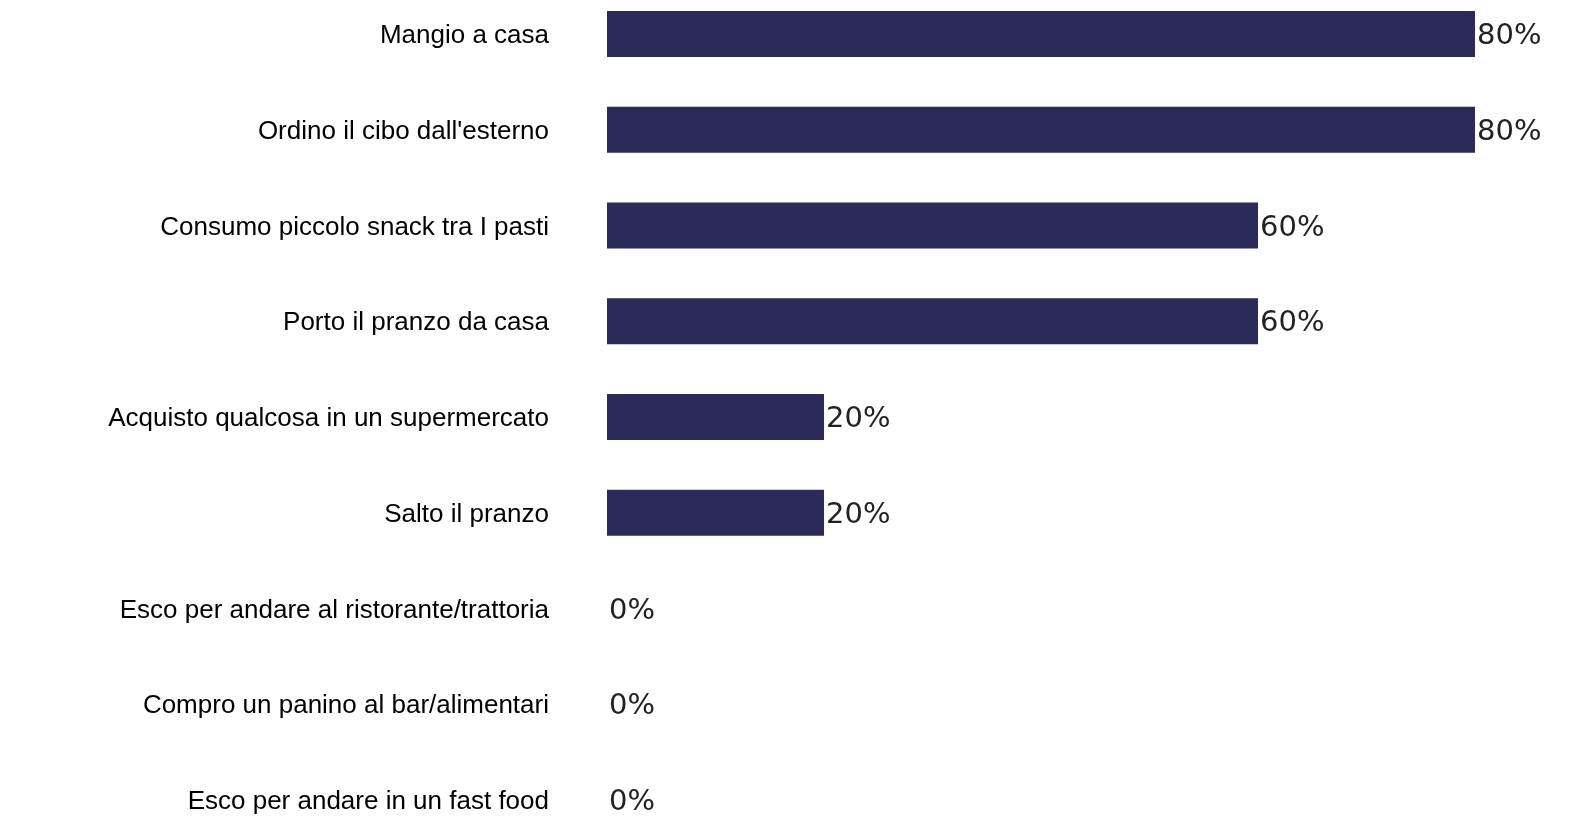 This screenshot has height=830, width=1592. I want to click on y-tick-label: Compro un panino al bar/alimentari, so click(345, 704).